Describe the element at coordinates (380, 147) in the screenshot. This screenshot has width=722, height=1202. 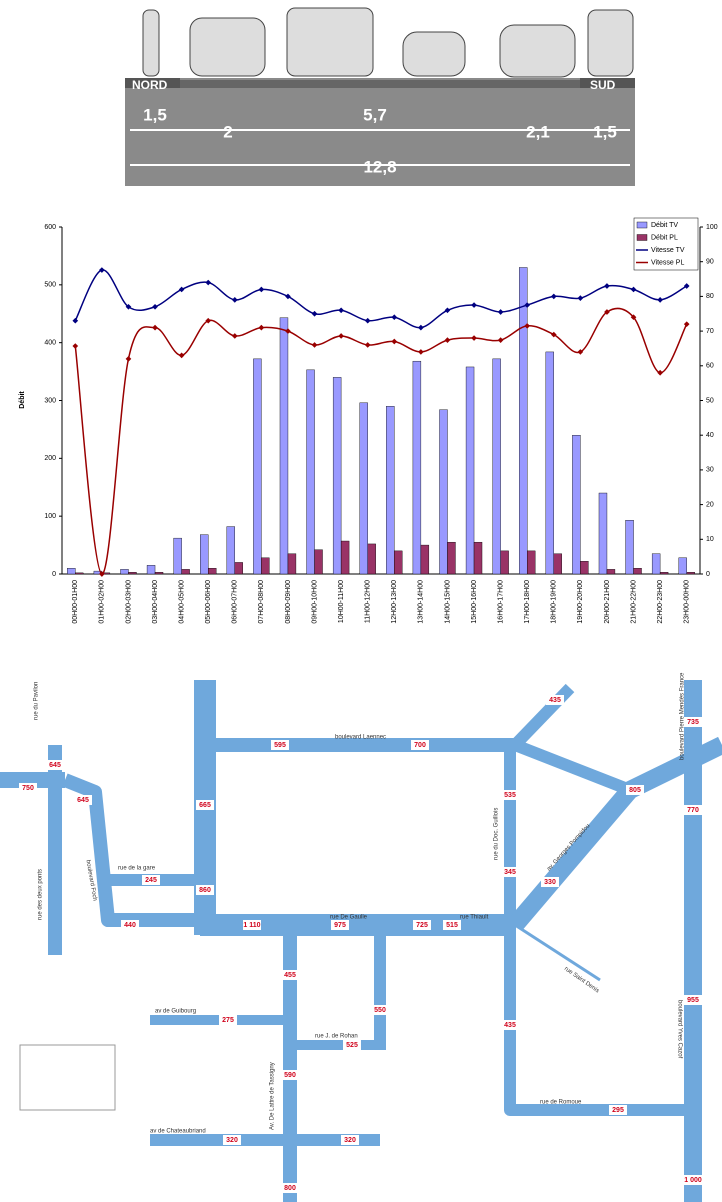
I see `dimension-lines` at that location.